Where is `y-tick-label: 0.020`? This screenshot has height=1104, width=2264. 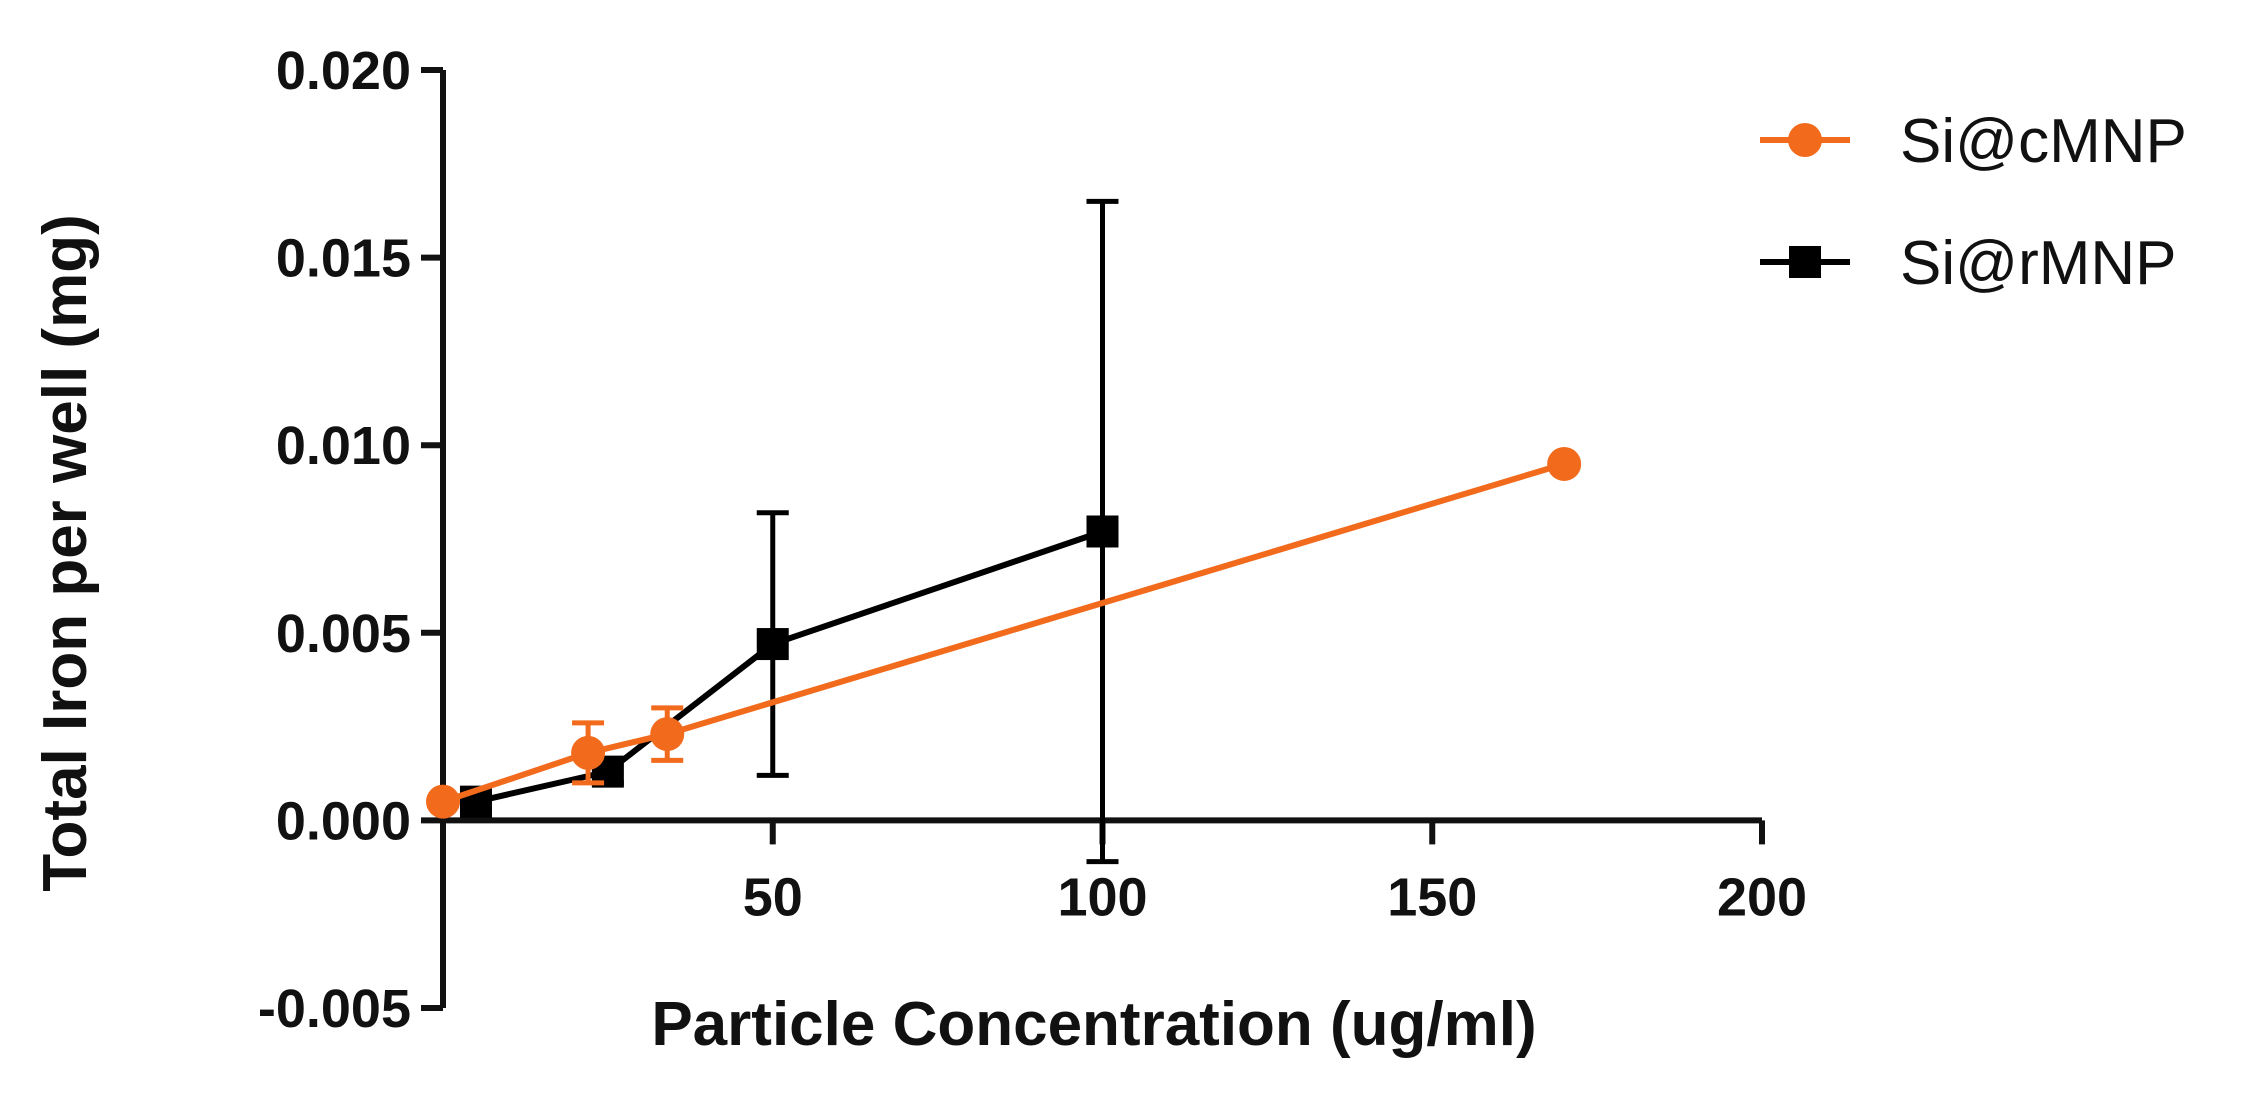 y-tick-label: 0.020 is located at coordinates (343, 71).